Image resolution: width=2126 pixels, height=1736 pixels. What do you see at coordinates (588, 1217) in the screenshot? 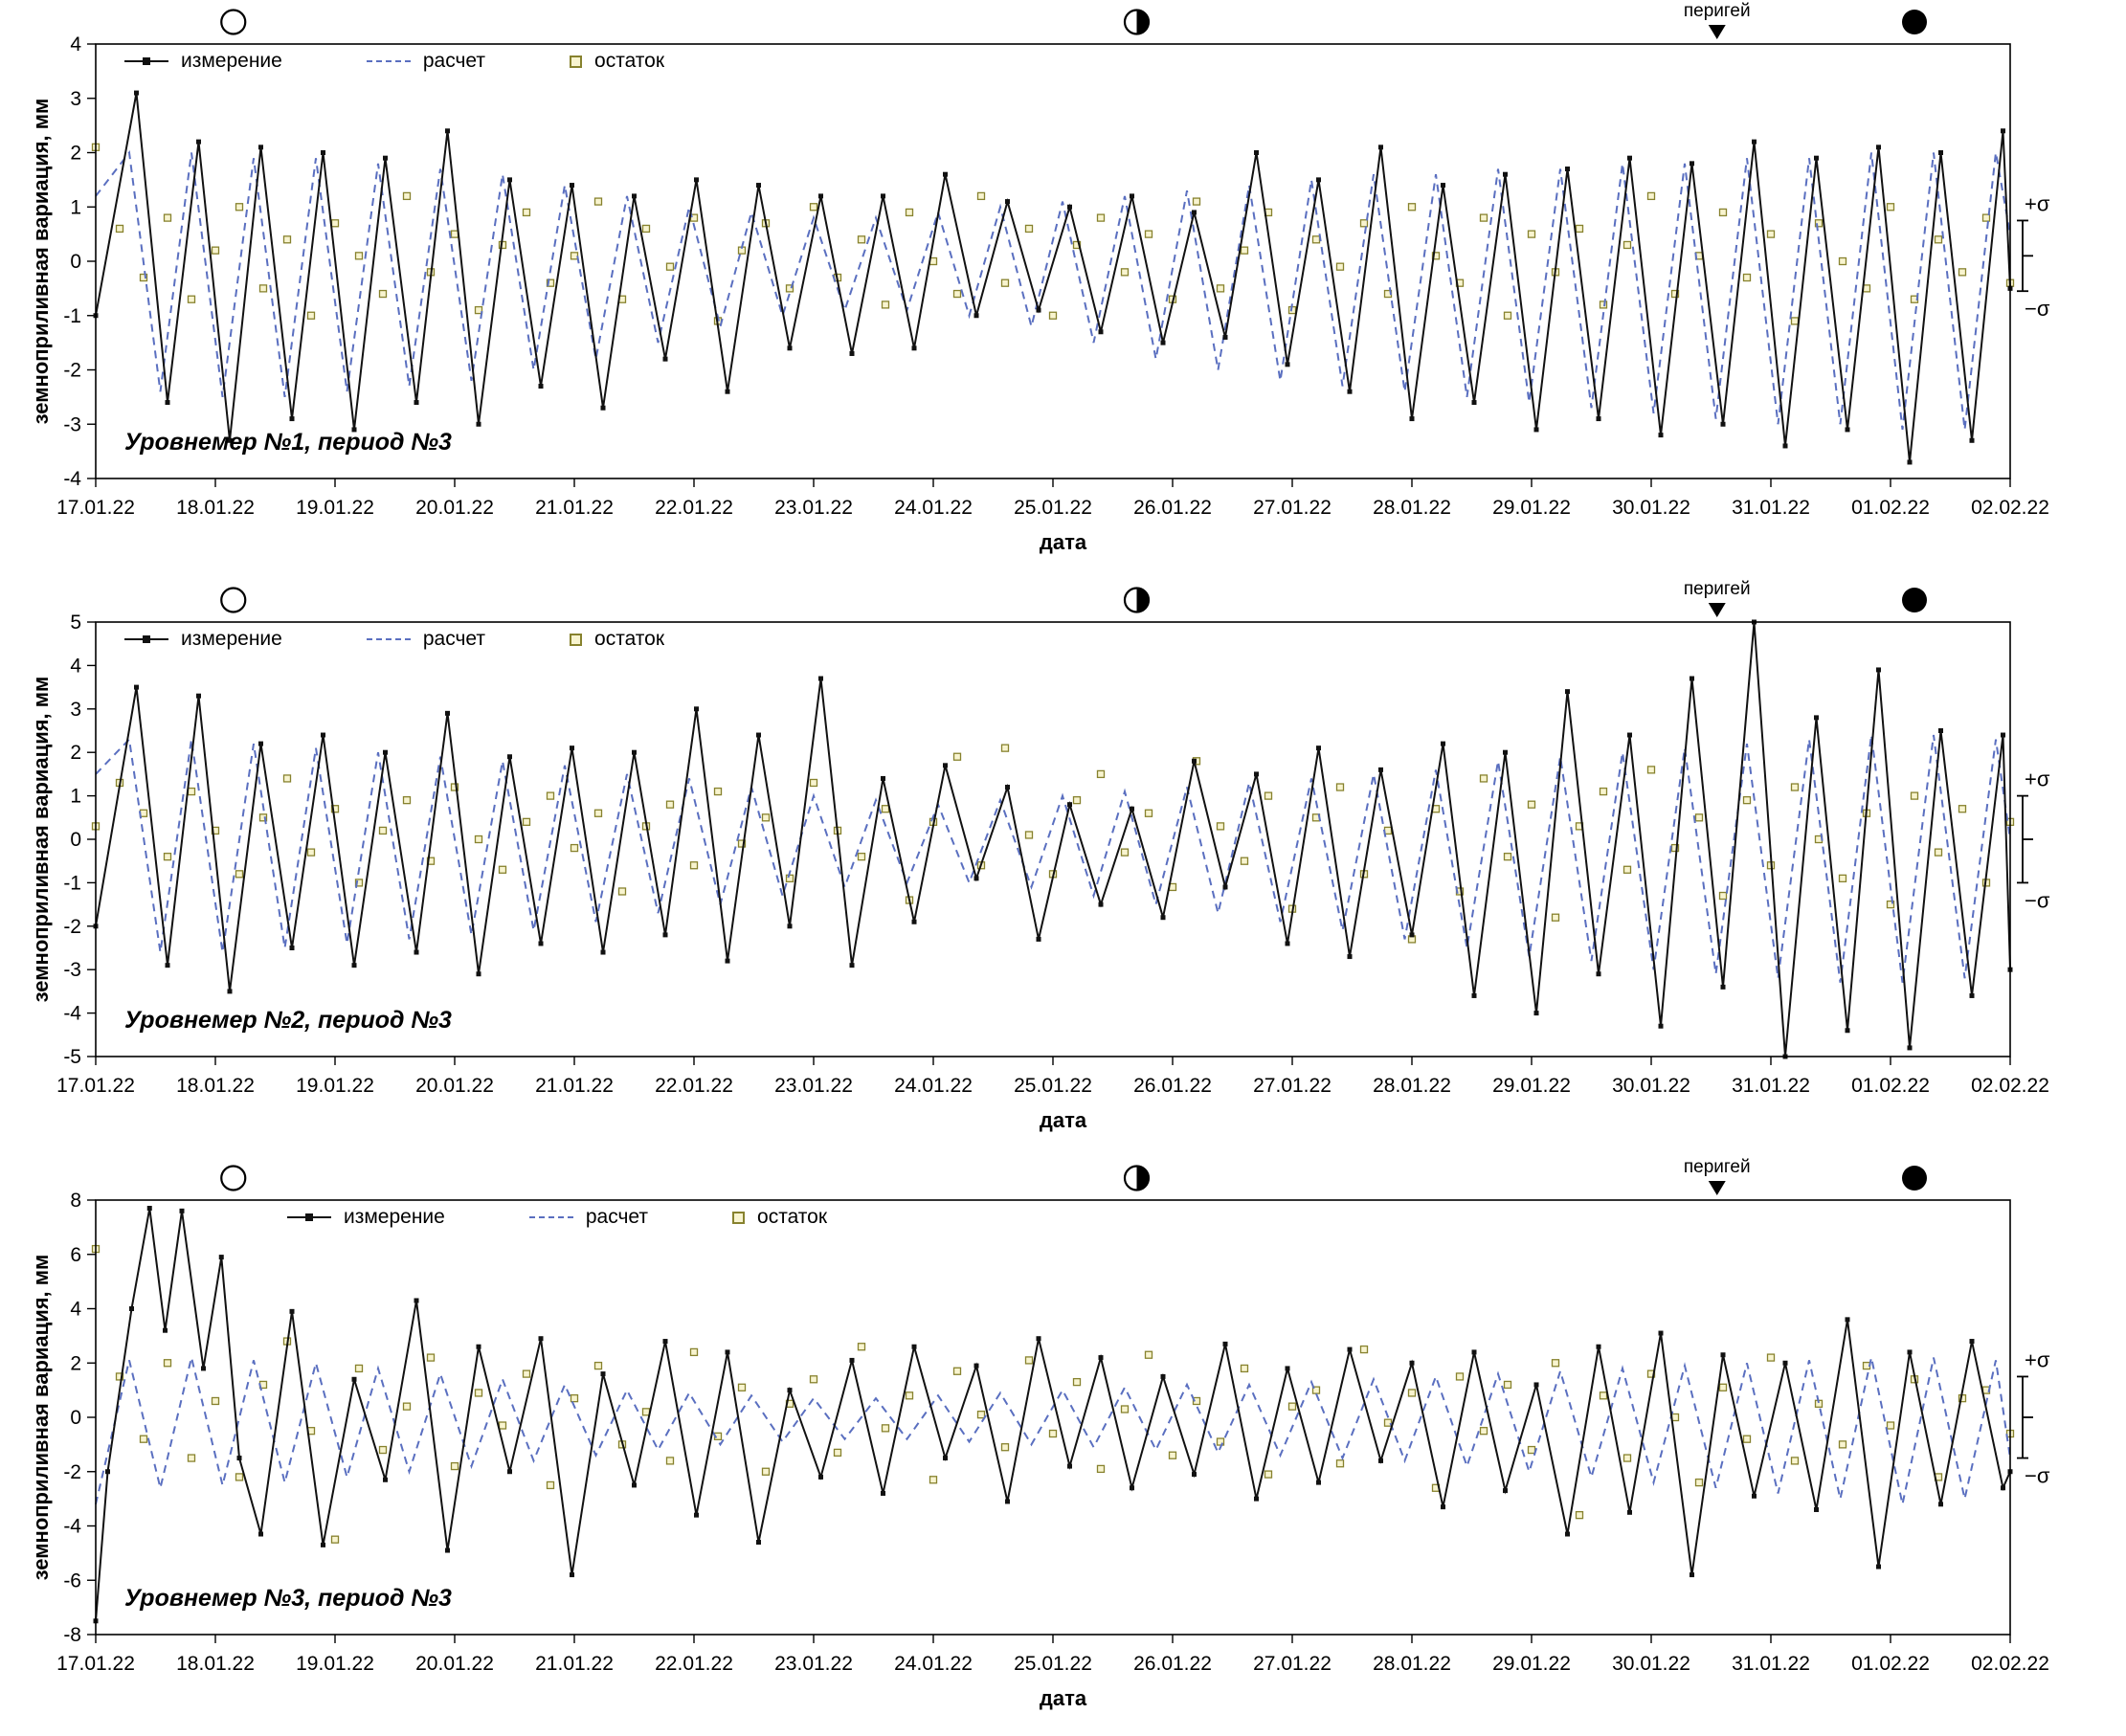
I see `legend-item-calculation: расчет` at bounding box center [588, 1217].